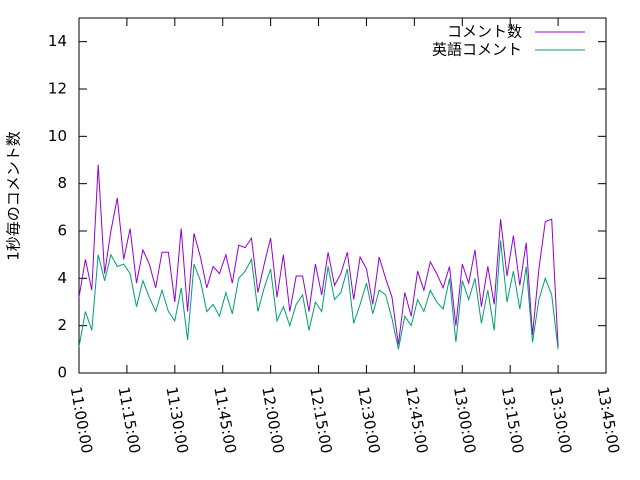  Describe the element at coordinates (81, 419) in the screenshot. I see `x-tick-label: 11:00:00` at that location.